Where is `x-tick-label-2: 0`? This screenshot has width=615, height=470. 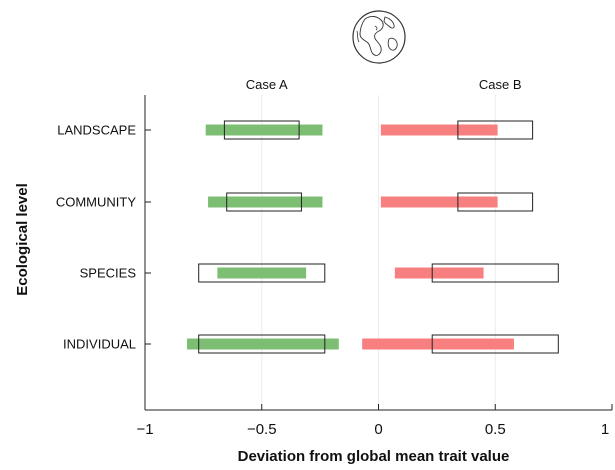
x-tick-label-2: 0 is located at coordinates (378, 429).